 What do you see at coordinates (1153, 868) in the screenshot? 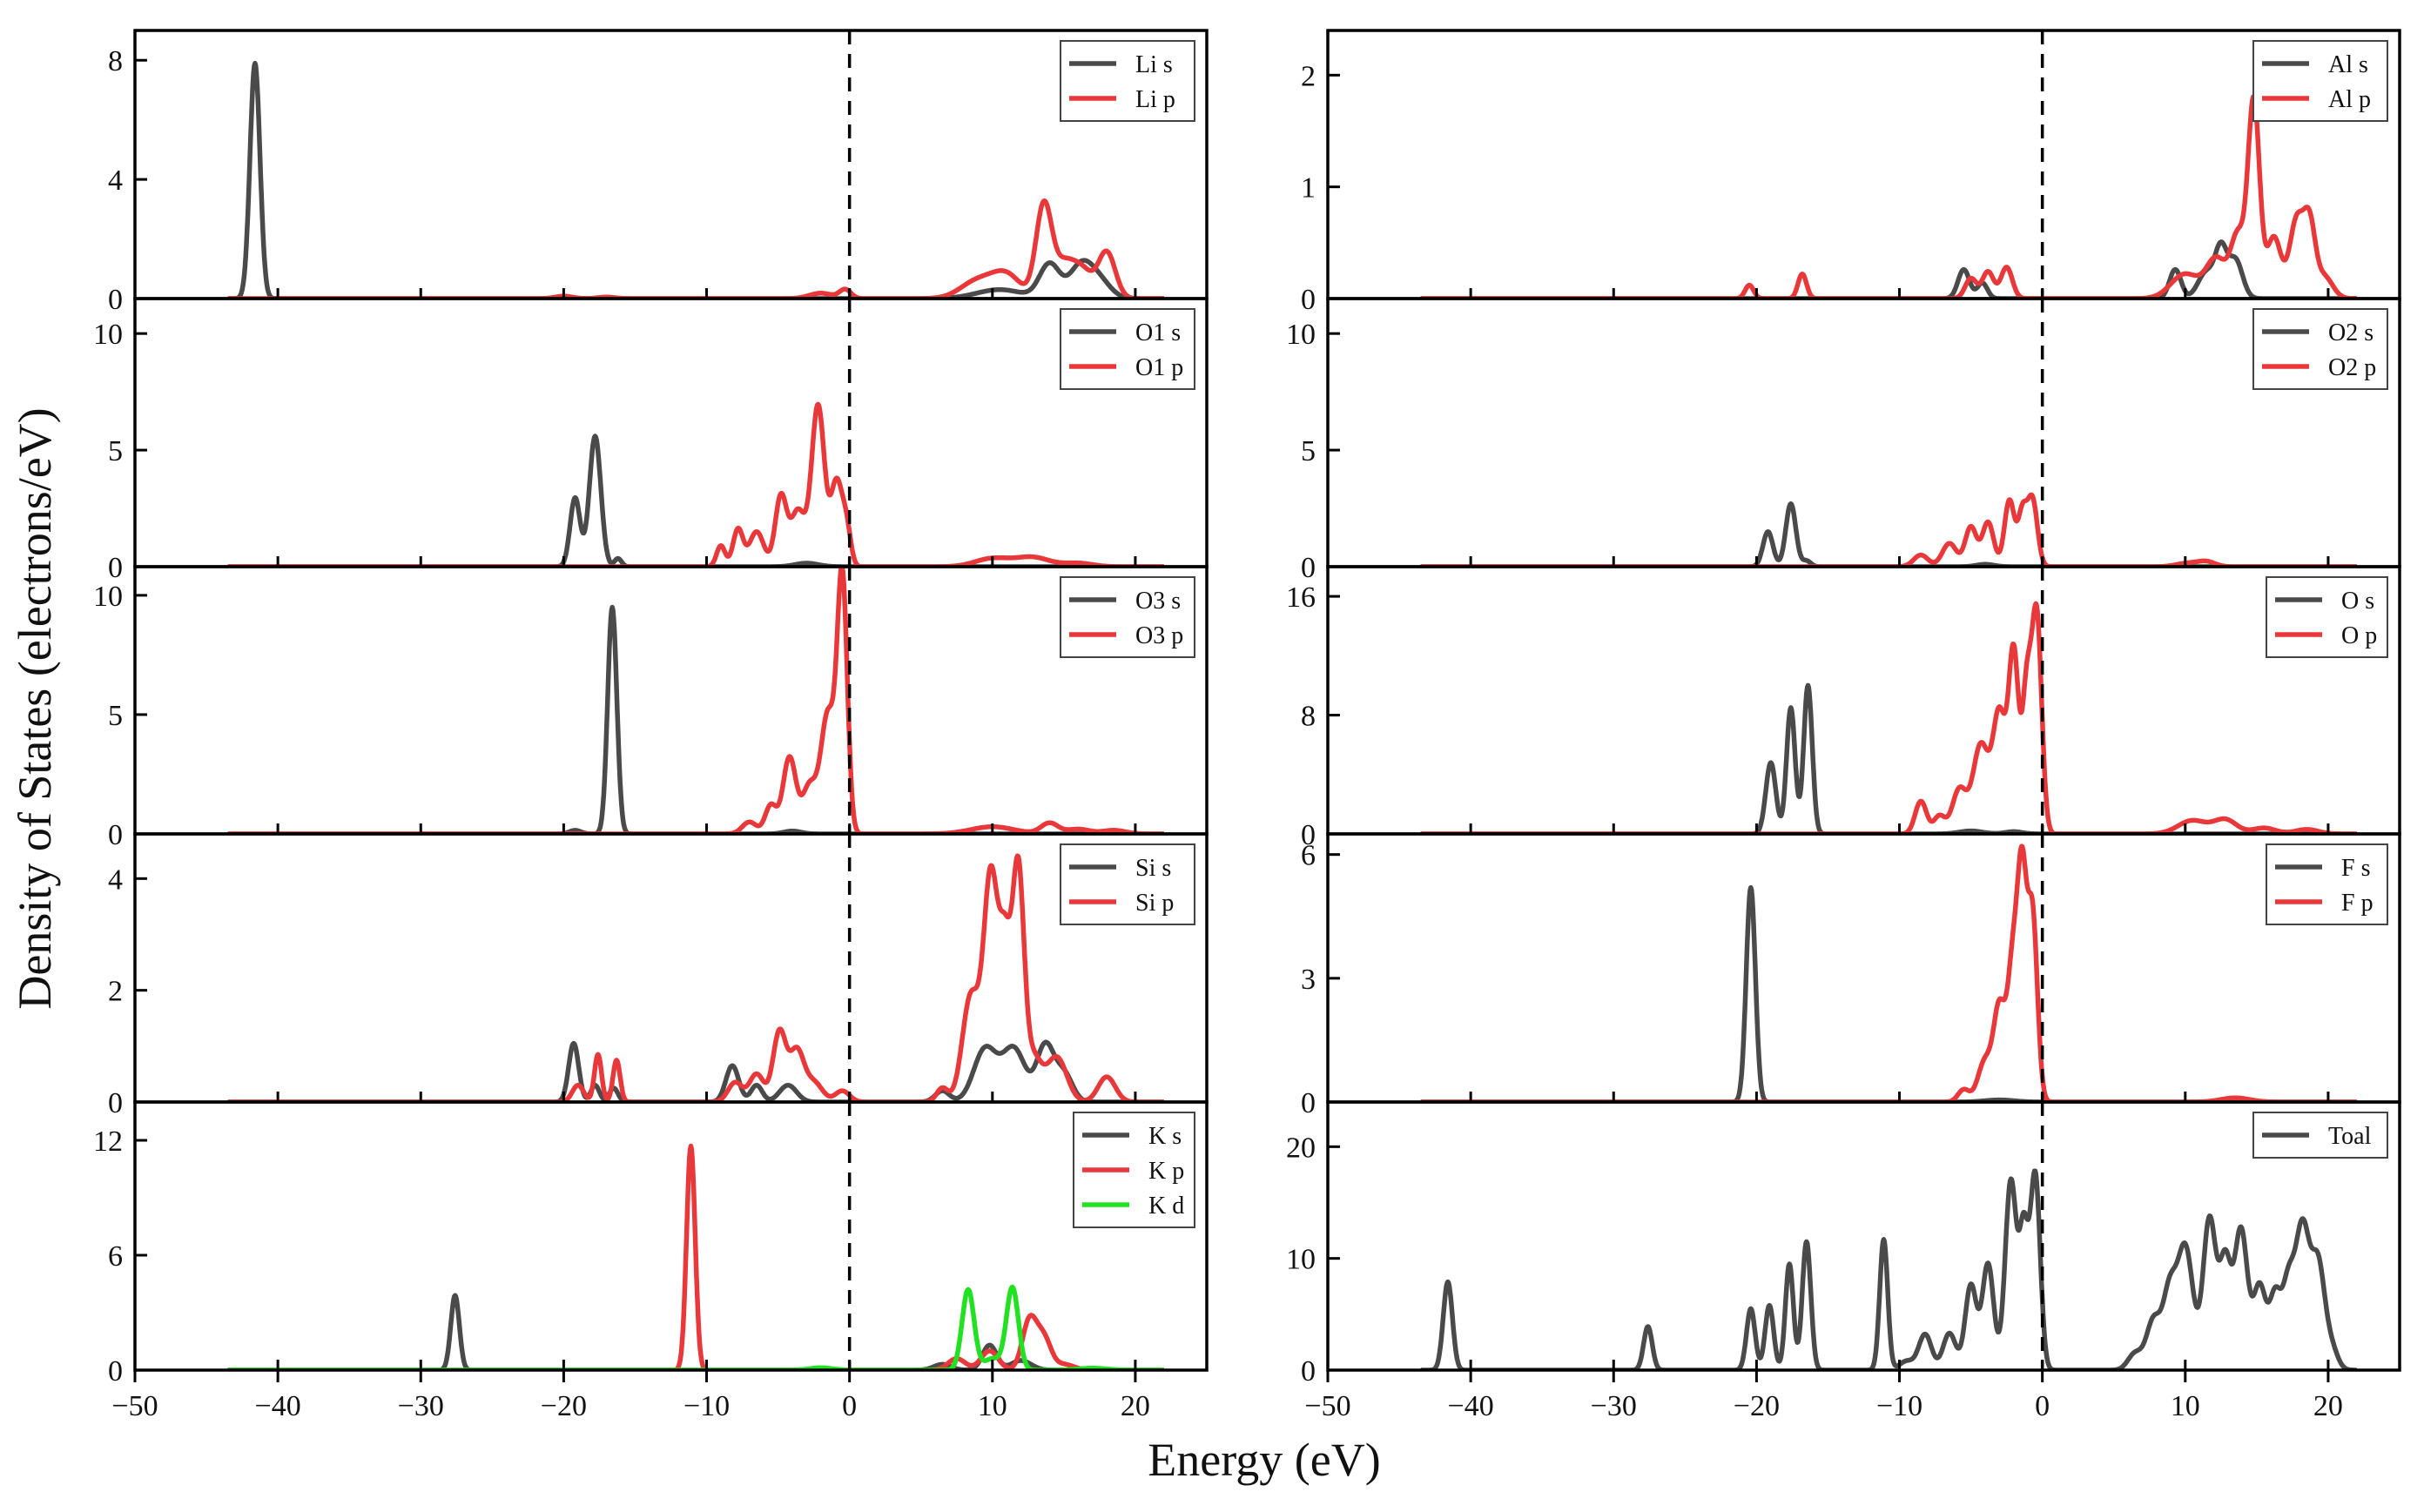
I see `legend-label: Si s` at bounding box center [1153, 868].